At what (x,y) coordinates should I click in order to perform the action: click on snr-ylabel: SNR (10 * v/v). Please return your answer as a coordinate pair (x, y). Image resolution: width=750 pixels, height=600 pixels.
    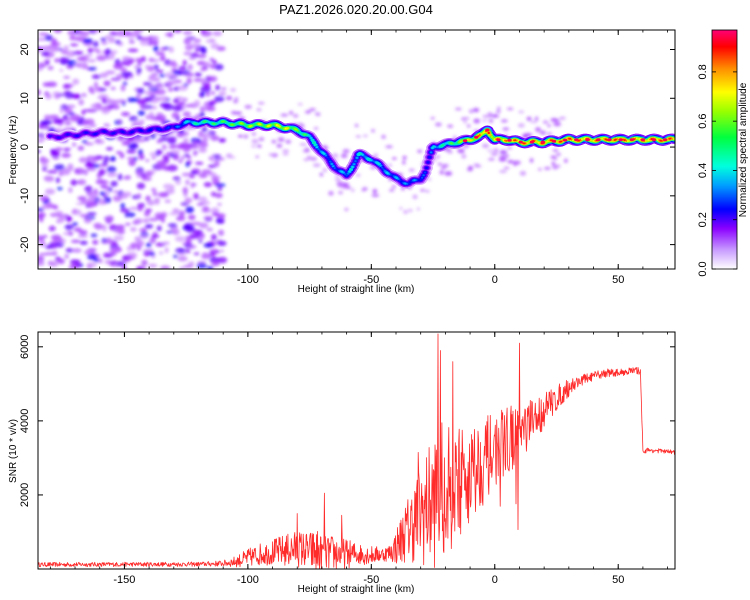
    Looking at the image, I should click on (13, 451).